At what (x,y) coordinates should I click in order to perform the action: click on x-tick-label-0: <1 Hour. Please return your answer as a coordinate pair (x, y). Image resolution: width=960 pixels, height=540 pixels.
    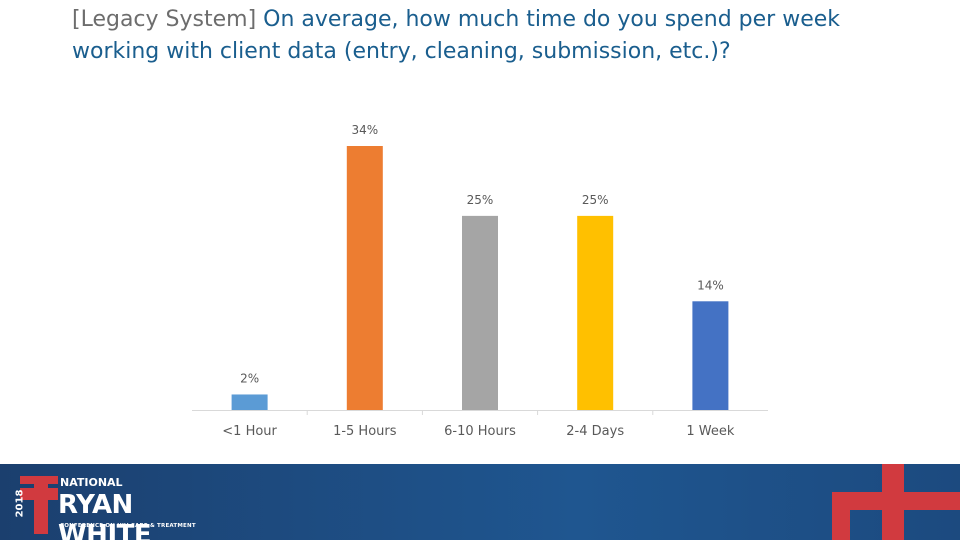
    Looking at the image, I should click on (249, 431).